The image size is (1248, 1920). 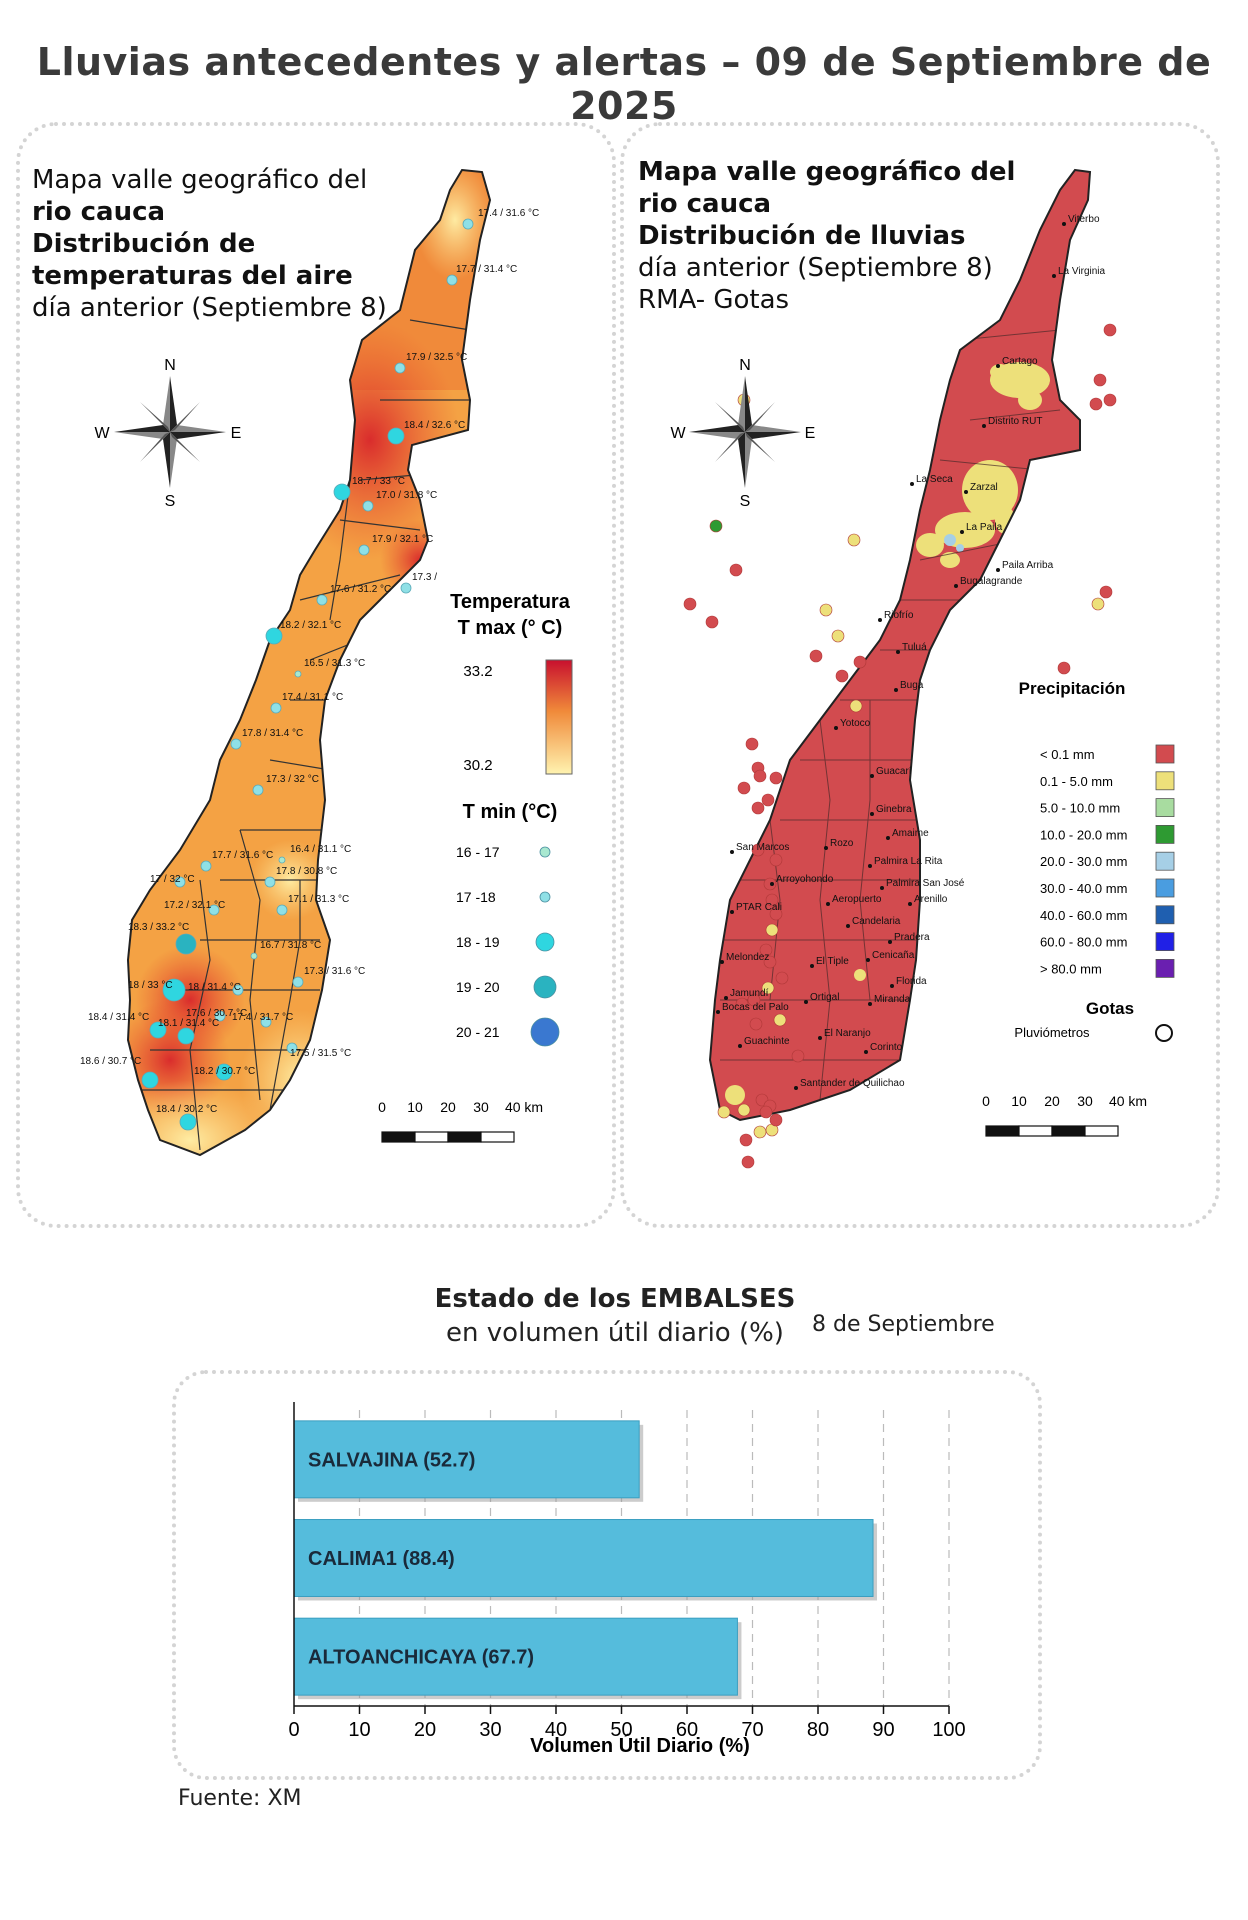 I want to click on temp-station-label: 17.1 / 31.3 °C, so click(x=318, y=899).